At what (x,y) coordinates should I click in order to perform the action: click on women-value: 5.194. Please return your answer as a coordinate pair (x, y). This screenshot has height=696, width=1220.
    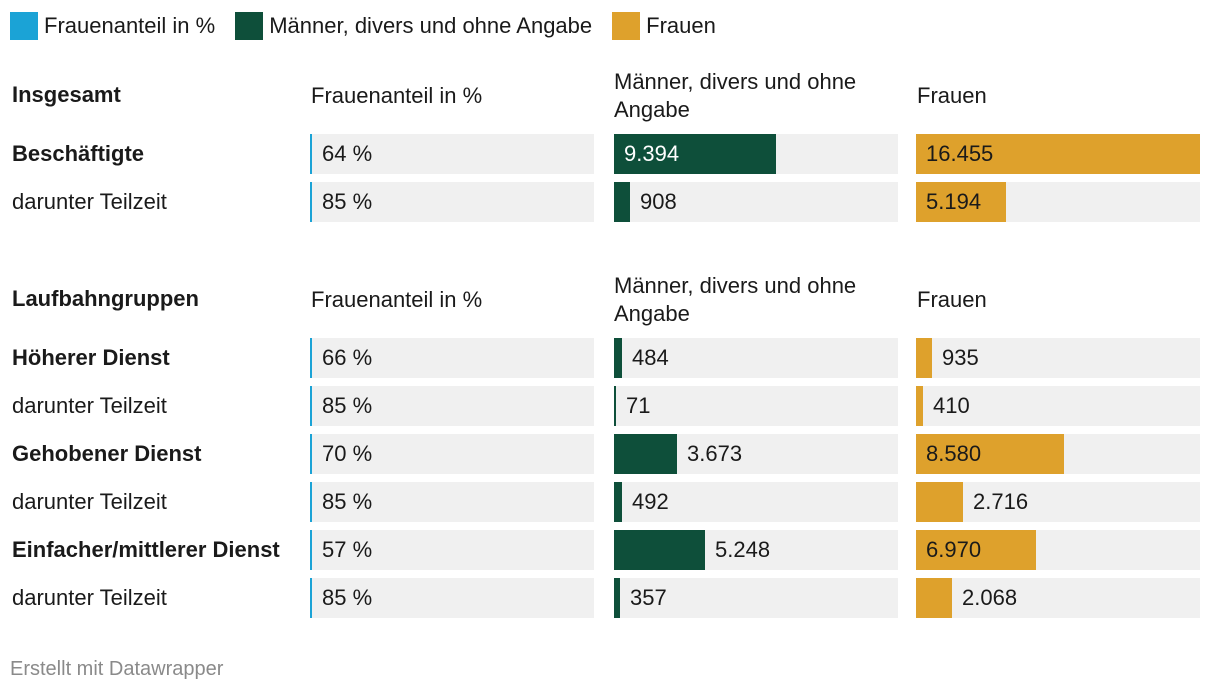
    Looking at the image, I should click on (954, 201).